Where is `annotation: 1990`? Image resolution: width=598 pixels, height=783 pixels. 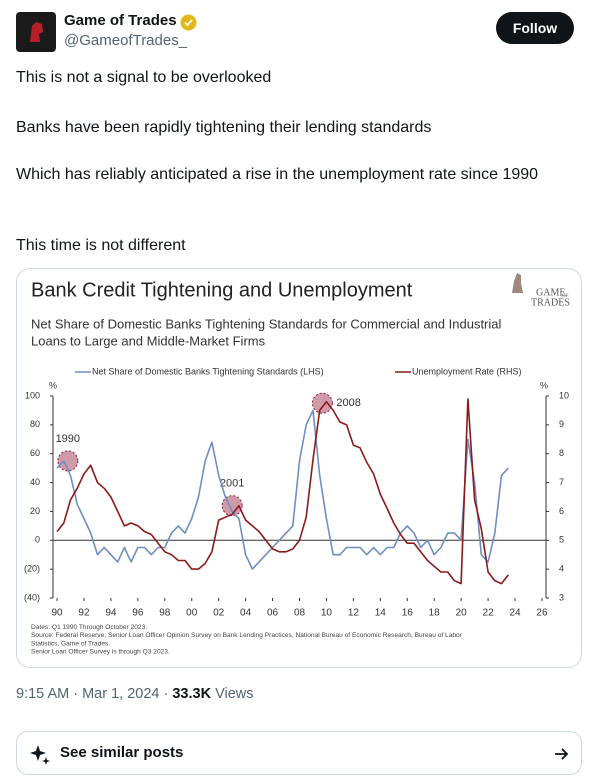 annotation: 1990 is located at coordinates (68, 439).